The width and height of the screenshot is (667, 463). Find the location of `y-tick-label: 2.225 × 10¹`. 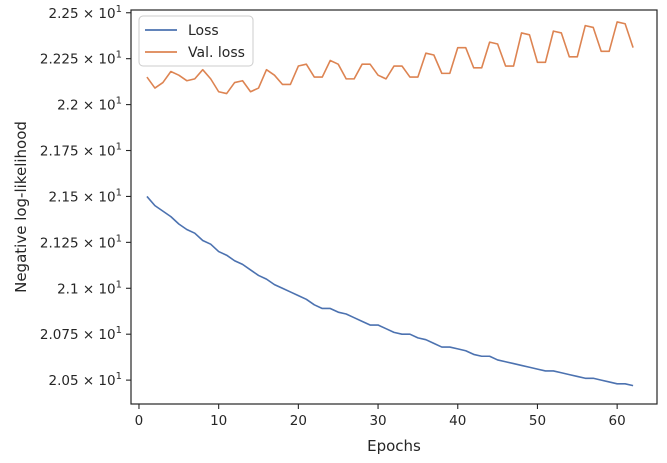

y-tick-label: 2.225 × 10¹ is located at coordinates (81, 59).